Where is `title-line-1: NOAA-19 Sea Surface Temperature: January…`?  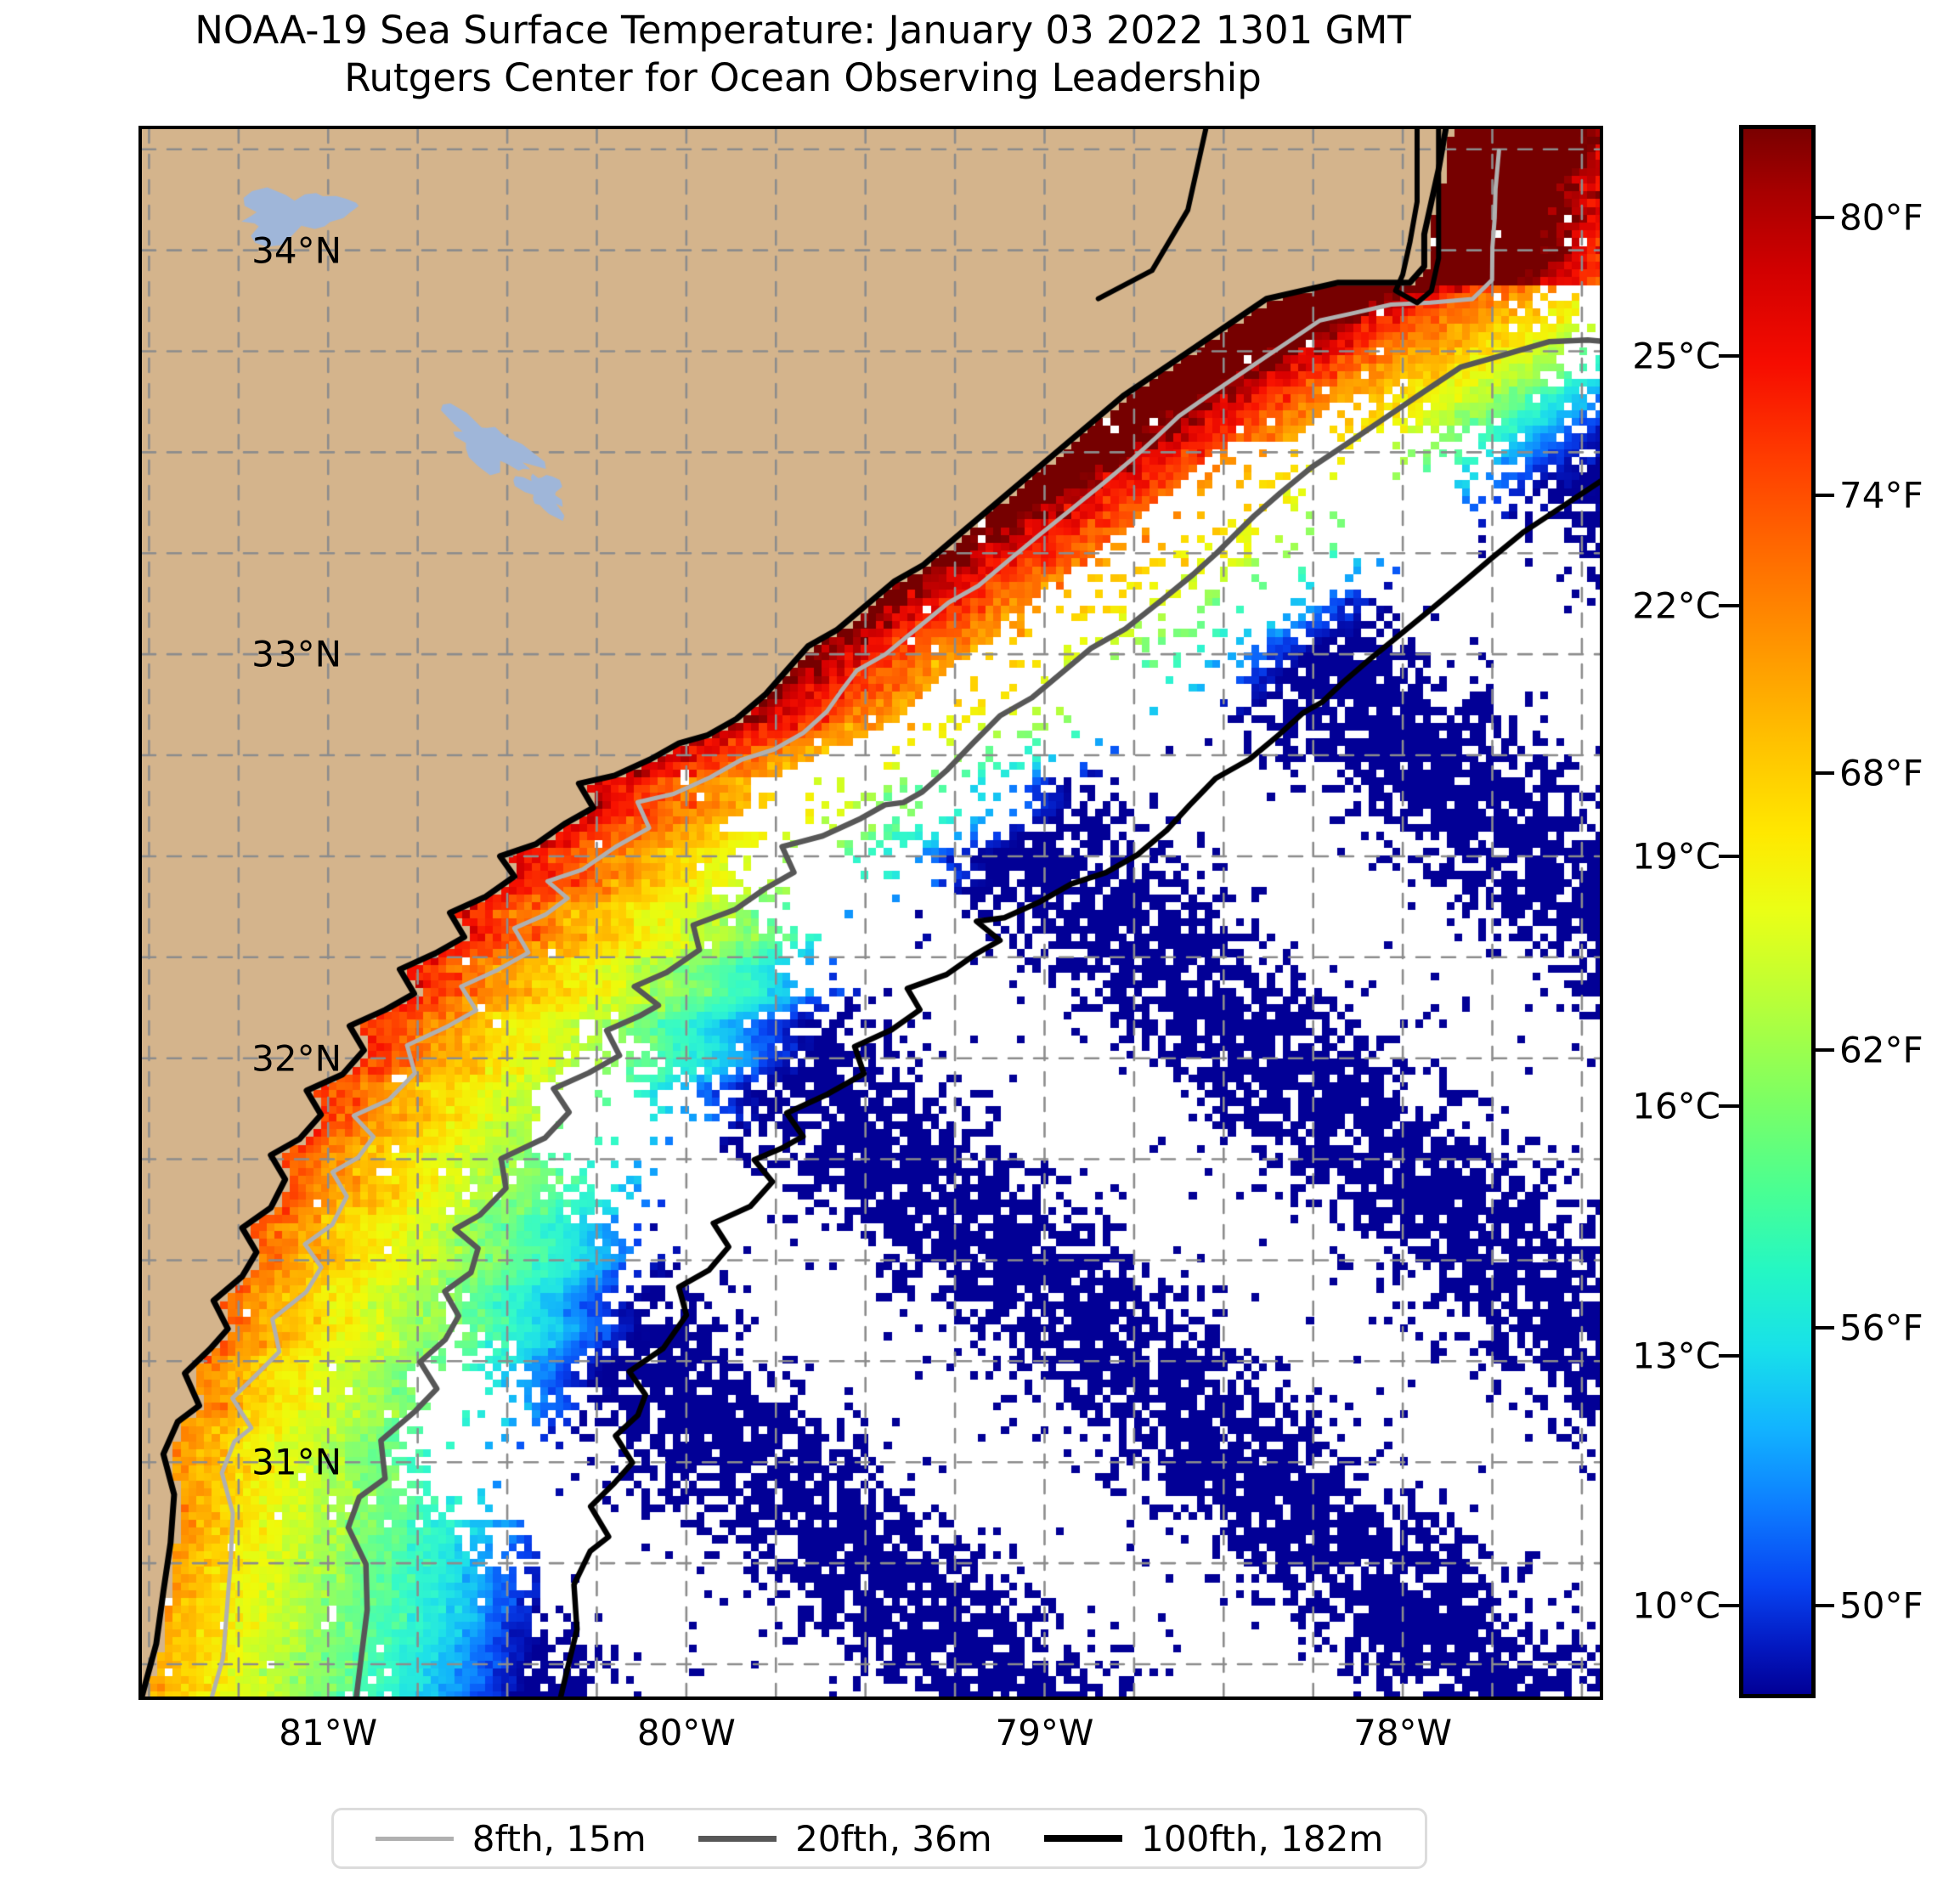
title-line-1: NOAA-19 Sea Surface Temperature: January… is located at coordinates (803, 31).